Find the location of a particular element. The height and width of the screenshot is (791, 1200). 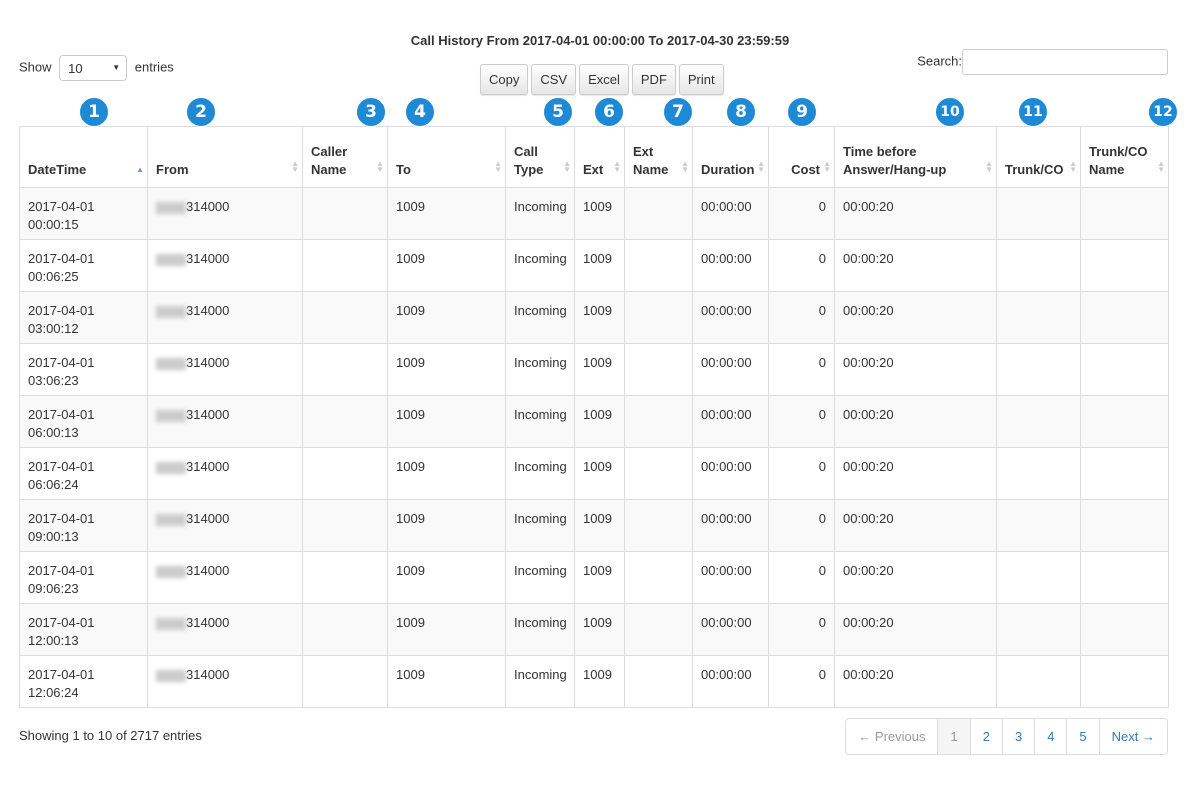

redacted-number-prefix is located at coordinates (171, 311).